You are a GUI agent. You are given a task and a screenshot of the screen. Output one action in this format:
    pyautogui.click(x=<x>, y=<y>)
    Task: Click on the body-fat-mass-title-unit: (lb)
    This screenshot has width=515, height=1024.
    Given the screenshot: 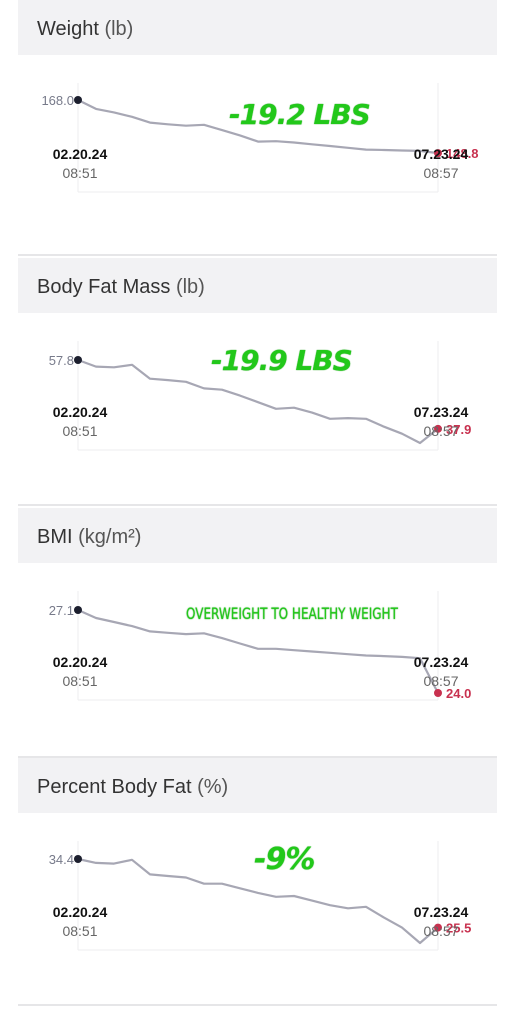 What is the action you would take?
    pyautogui.click(x=190, y=287)
    